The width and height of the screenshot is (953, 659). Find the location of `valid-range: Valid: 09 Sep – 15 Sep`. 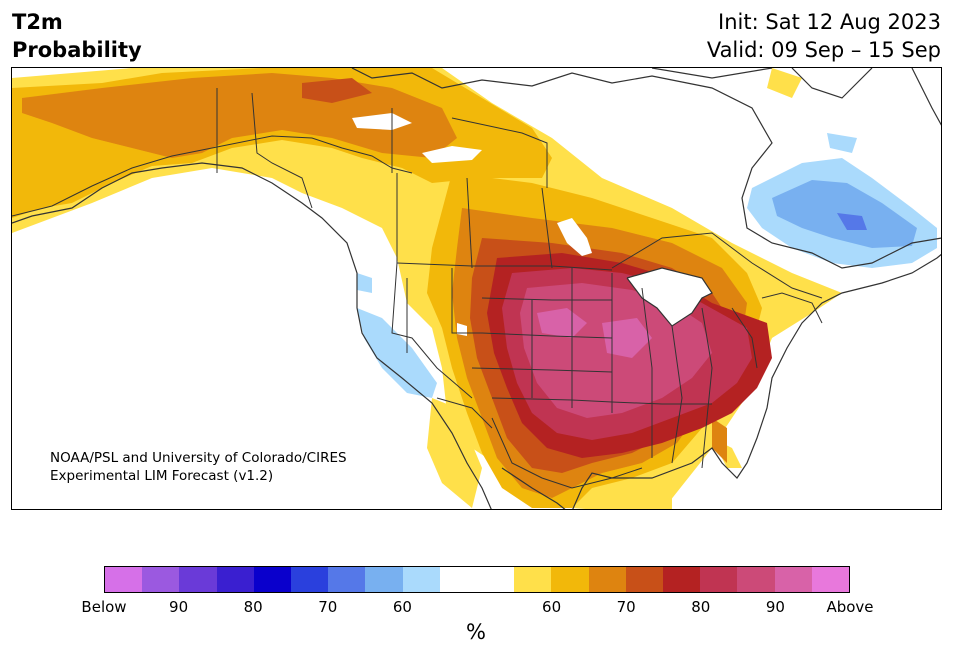

valid-range: Valid: 09 Sep – 15 Sep is located at coordinates (823, 50).